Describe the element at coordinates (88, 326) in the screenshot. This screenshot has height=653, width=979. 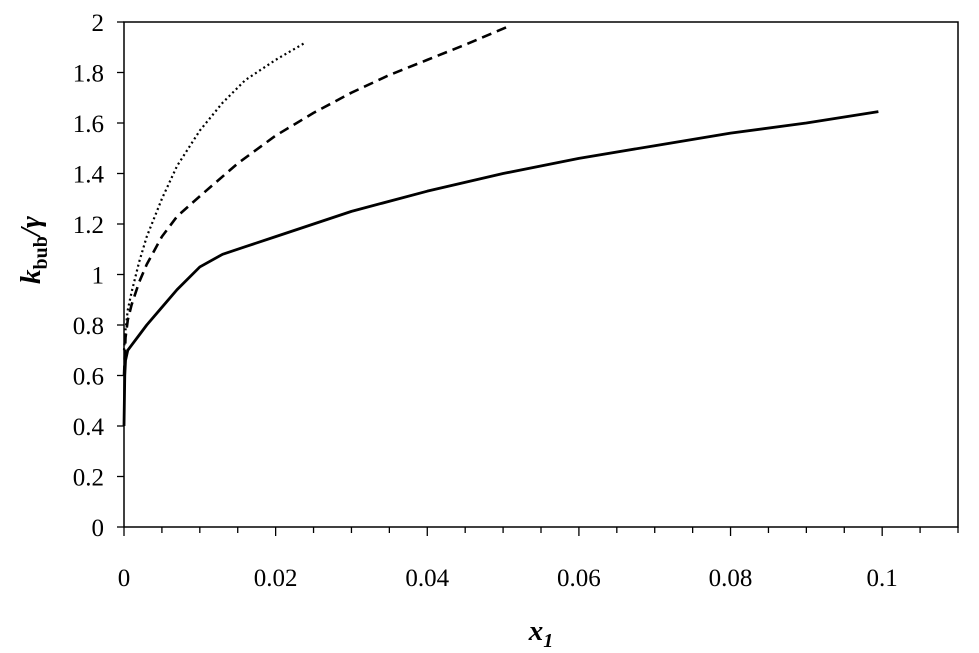
I see `y-tick-label: 0.8` at that location.